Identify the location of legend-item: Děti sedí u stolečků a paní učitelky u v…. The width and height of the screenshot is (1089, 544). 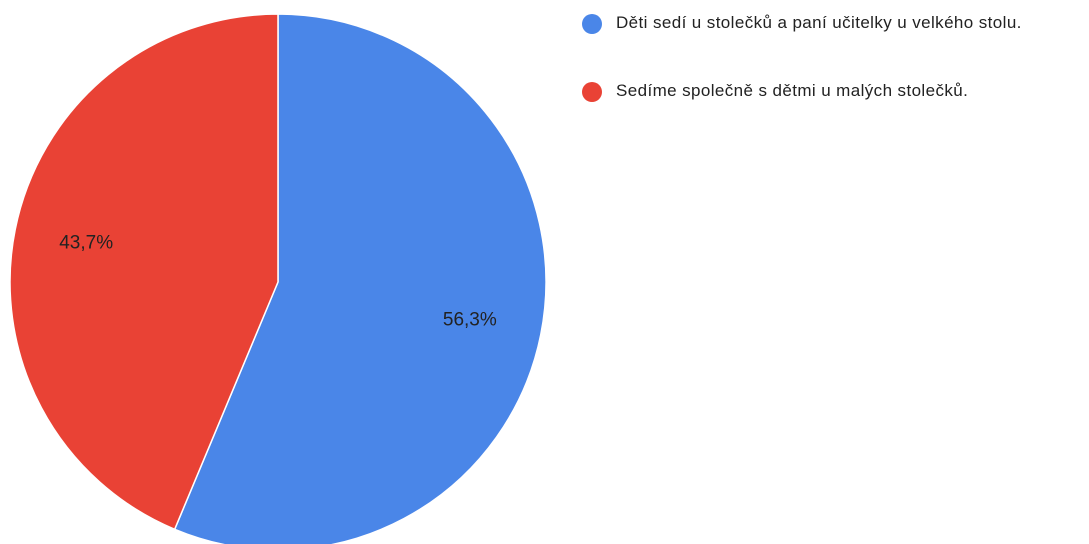
(832, 24).